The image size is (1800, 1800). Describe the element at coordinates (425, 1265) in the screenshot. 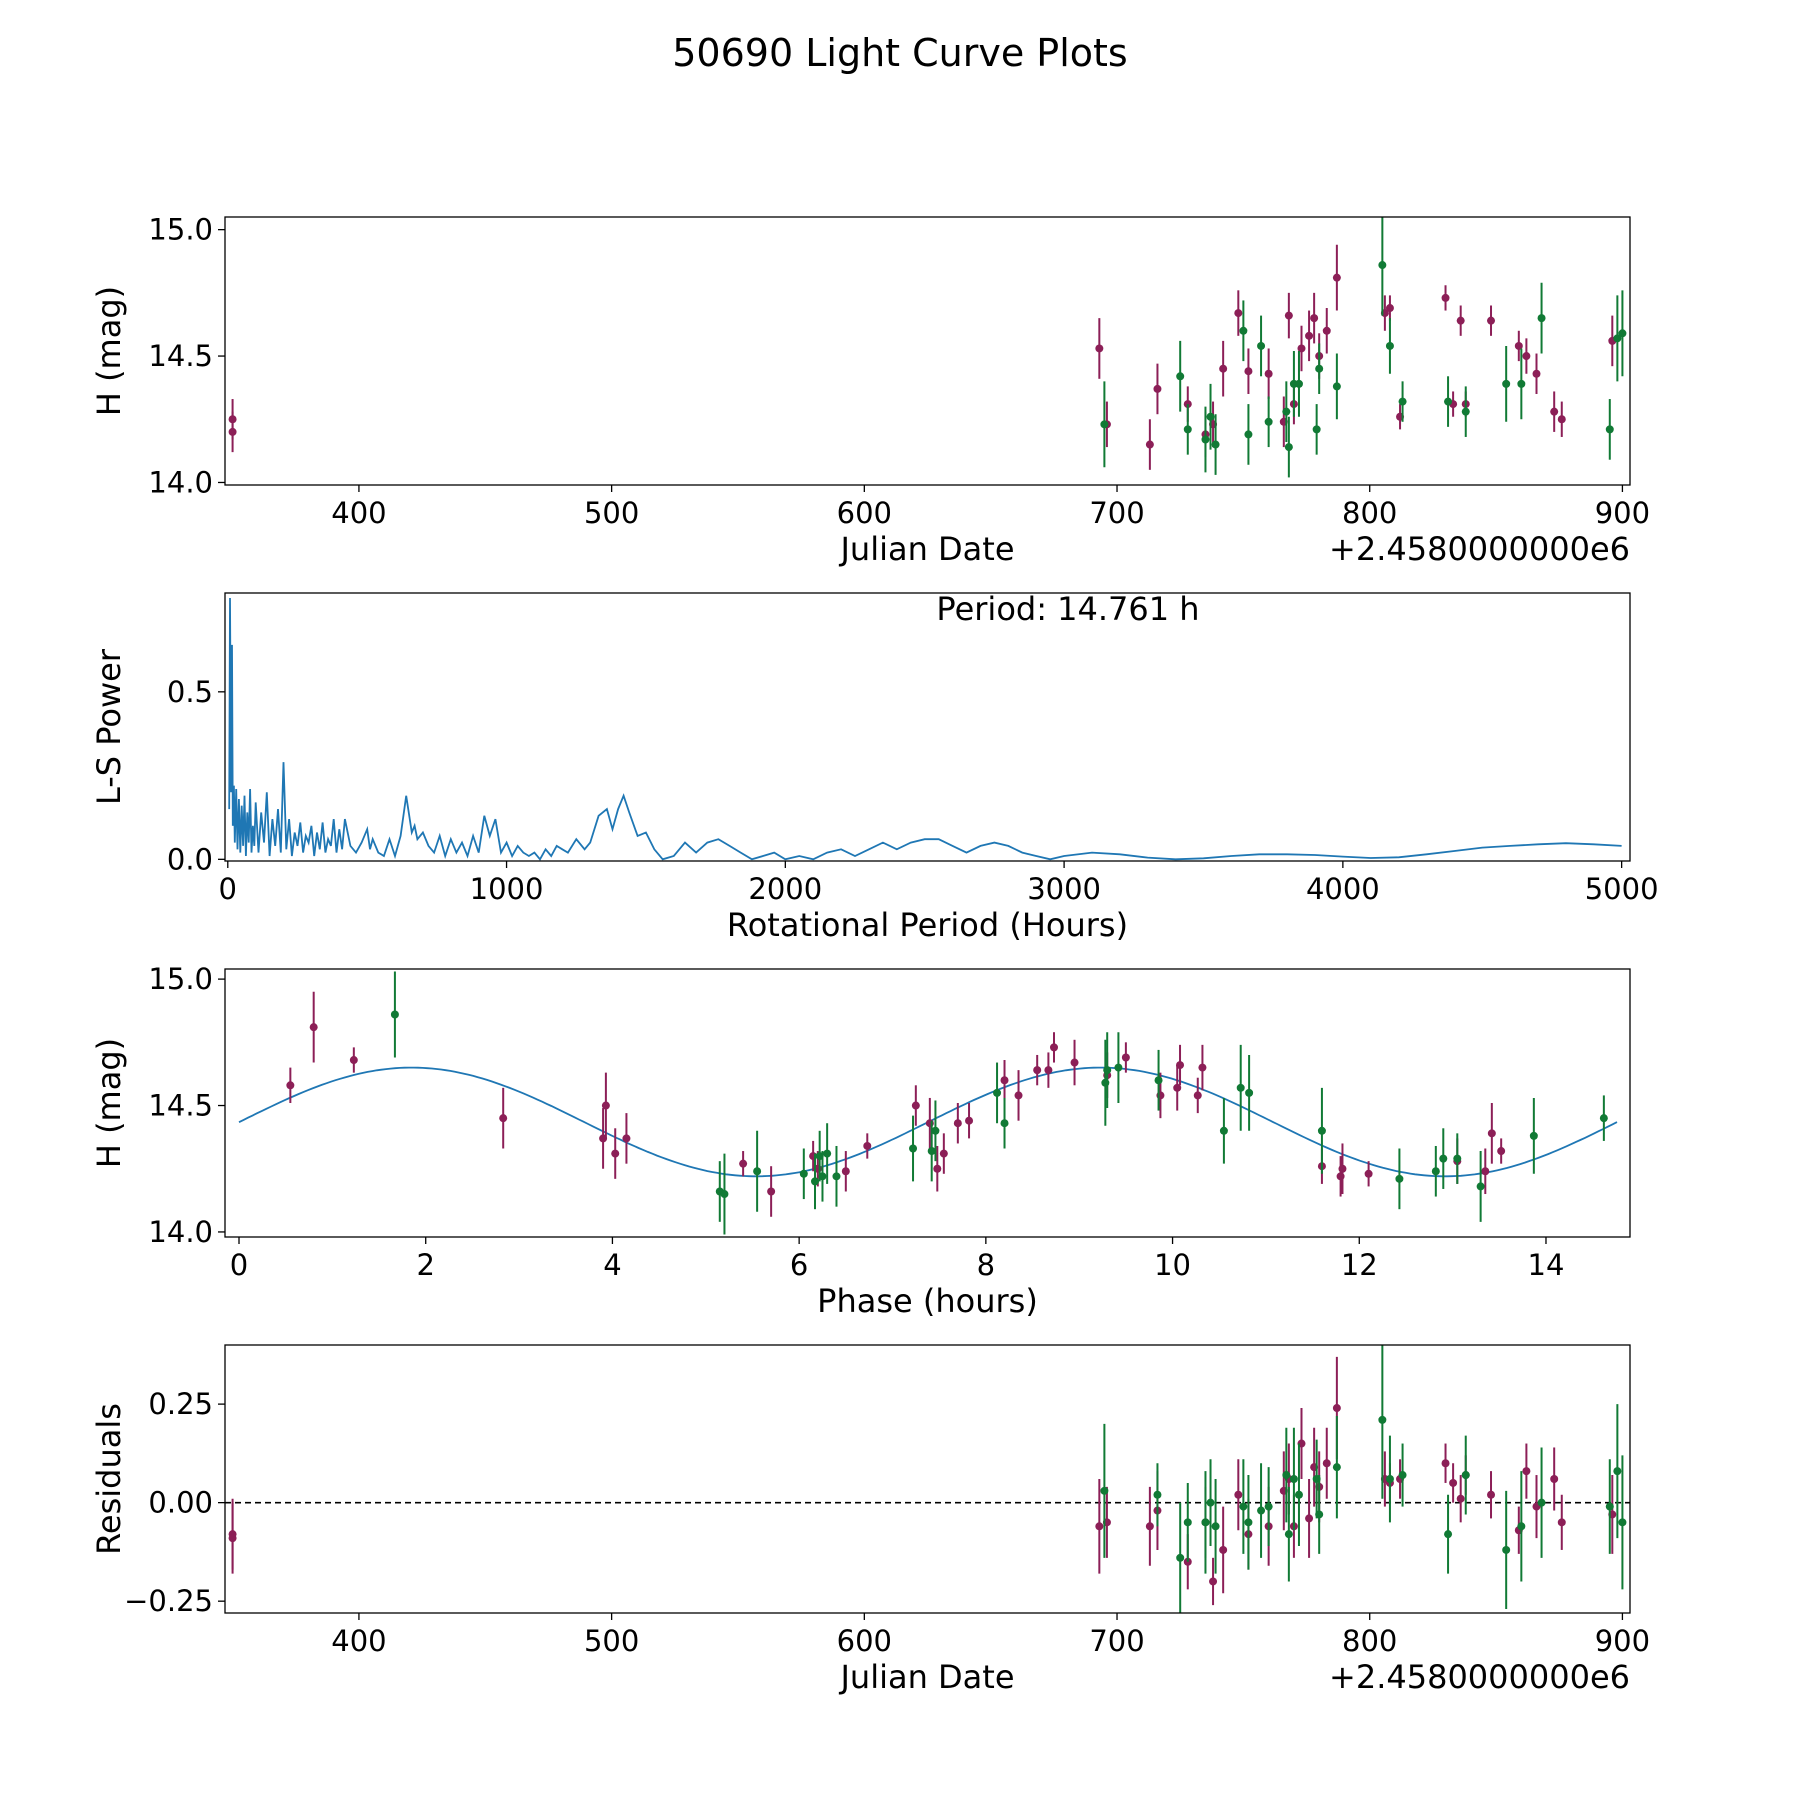

I see `x-tick-label: 2` at that location.